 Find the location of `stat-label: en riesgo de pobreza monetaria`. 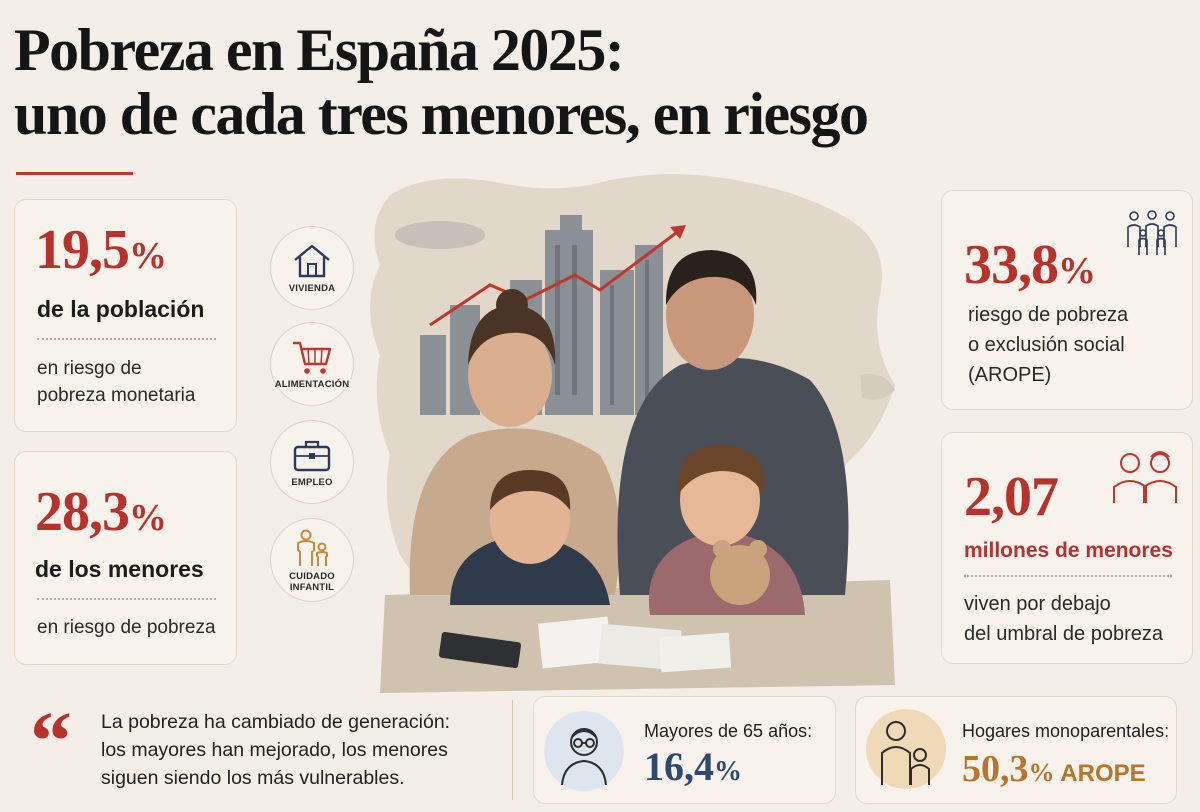

stat-label: en riesgo de pobreza monetaria is located at coordinates (116, 382).